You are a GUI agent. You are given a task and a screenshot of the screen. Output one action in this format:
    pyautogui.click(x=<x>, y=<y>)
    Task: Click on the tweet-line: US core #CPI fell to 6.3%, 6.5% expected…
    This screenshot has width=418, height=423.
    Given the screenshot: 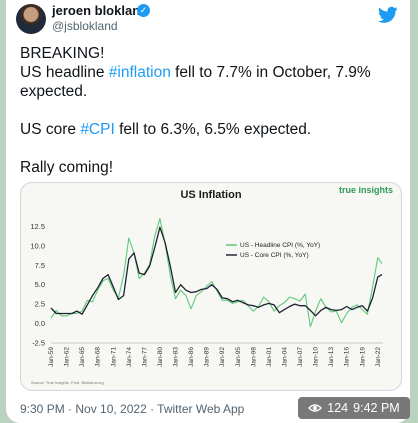 What is the action you would take?
    pyautogui.click(x=212, y=129)
    